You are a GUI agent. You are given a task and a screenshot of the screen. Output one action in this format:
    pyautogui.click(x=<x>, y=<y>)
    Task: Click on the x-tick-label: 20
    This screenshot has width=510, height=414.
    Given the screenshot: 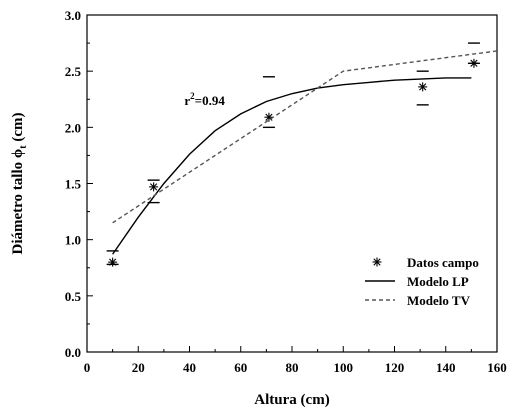 What is the action you would take?
    pyautogui.click(x=138, y=367)
    